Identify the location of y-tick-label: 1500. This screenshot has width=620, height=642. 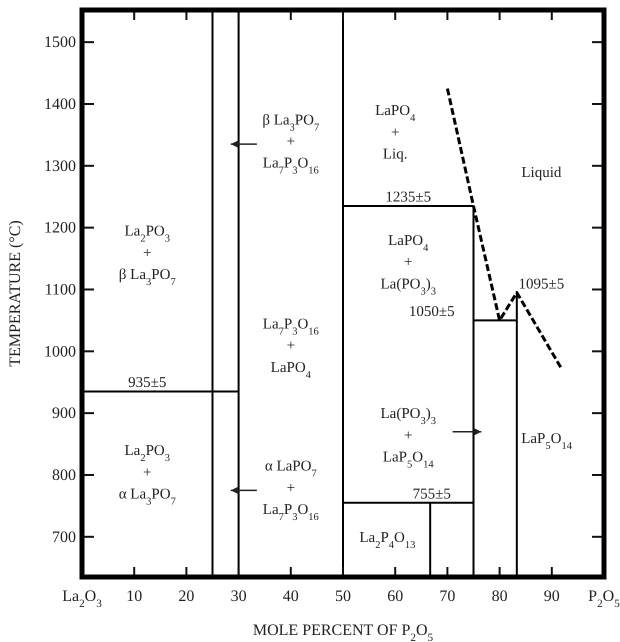
(60, 43).